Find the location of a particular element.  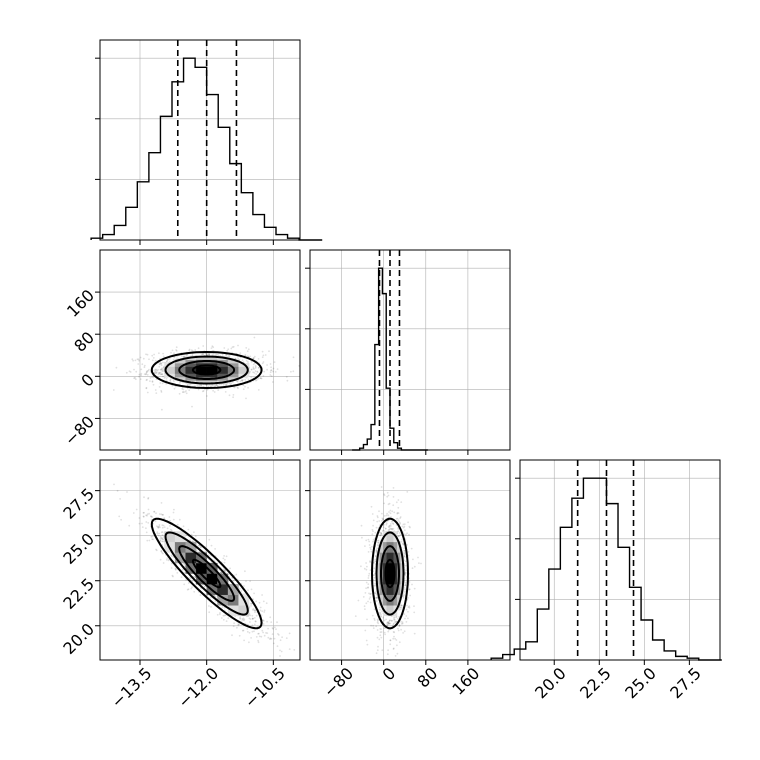

y-tick-label: 27.5 is located at coordinates (78, 503).